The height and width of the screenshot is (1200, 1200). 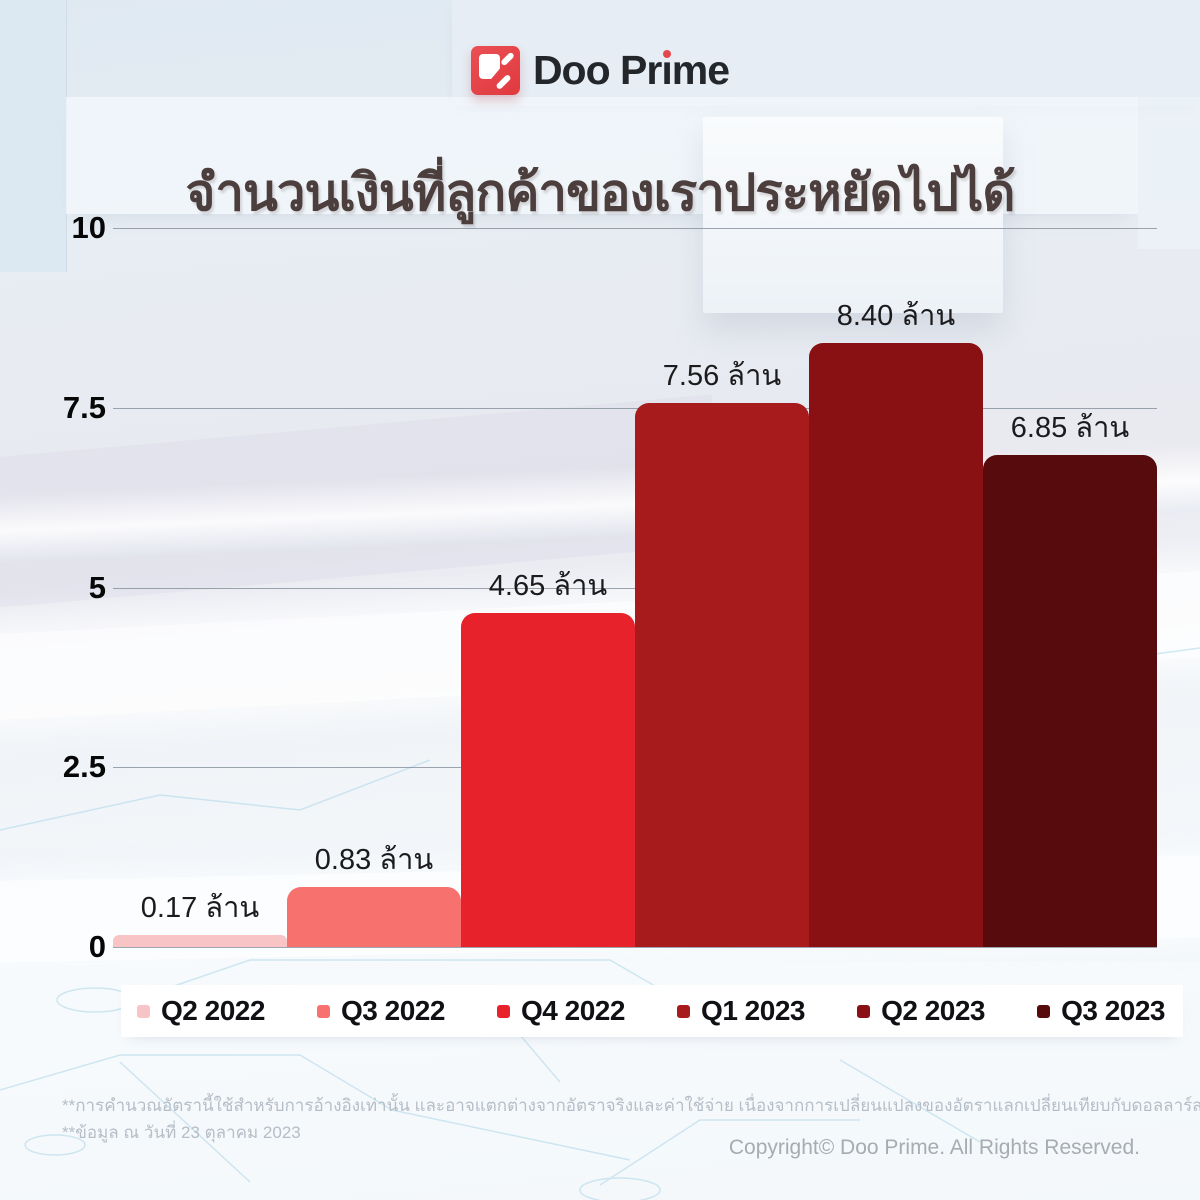 I want to click on legend-label: Q2 2023, so click(x=933, y=1010).